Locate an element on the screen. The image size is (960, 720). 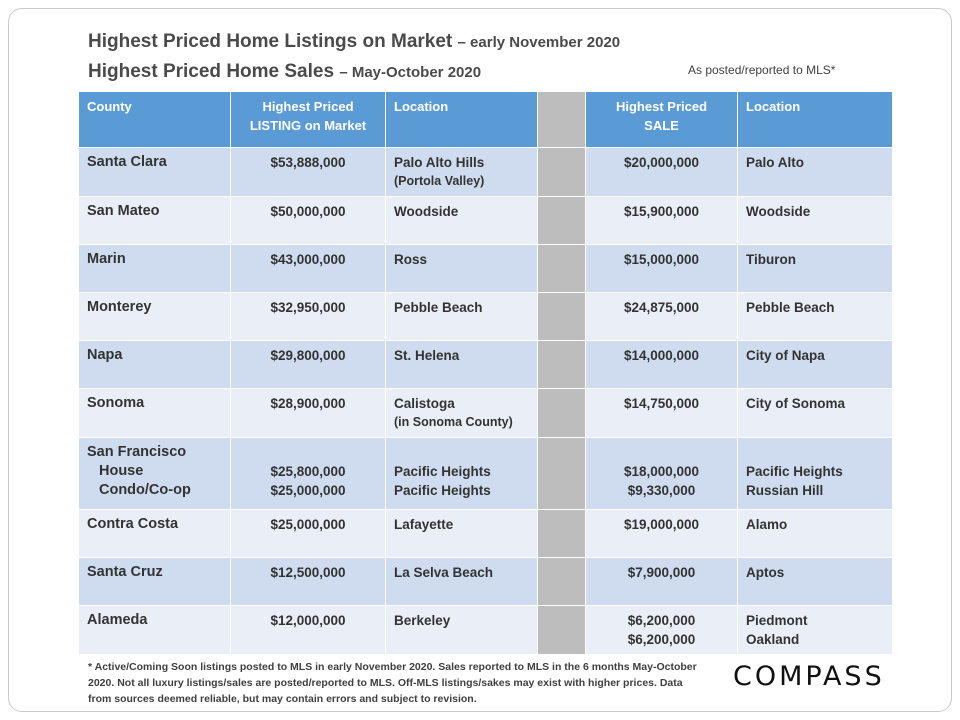
header-listing-line2: LISTING on Market is located at coordinates (308, 125).